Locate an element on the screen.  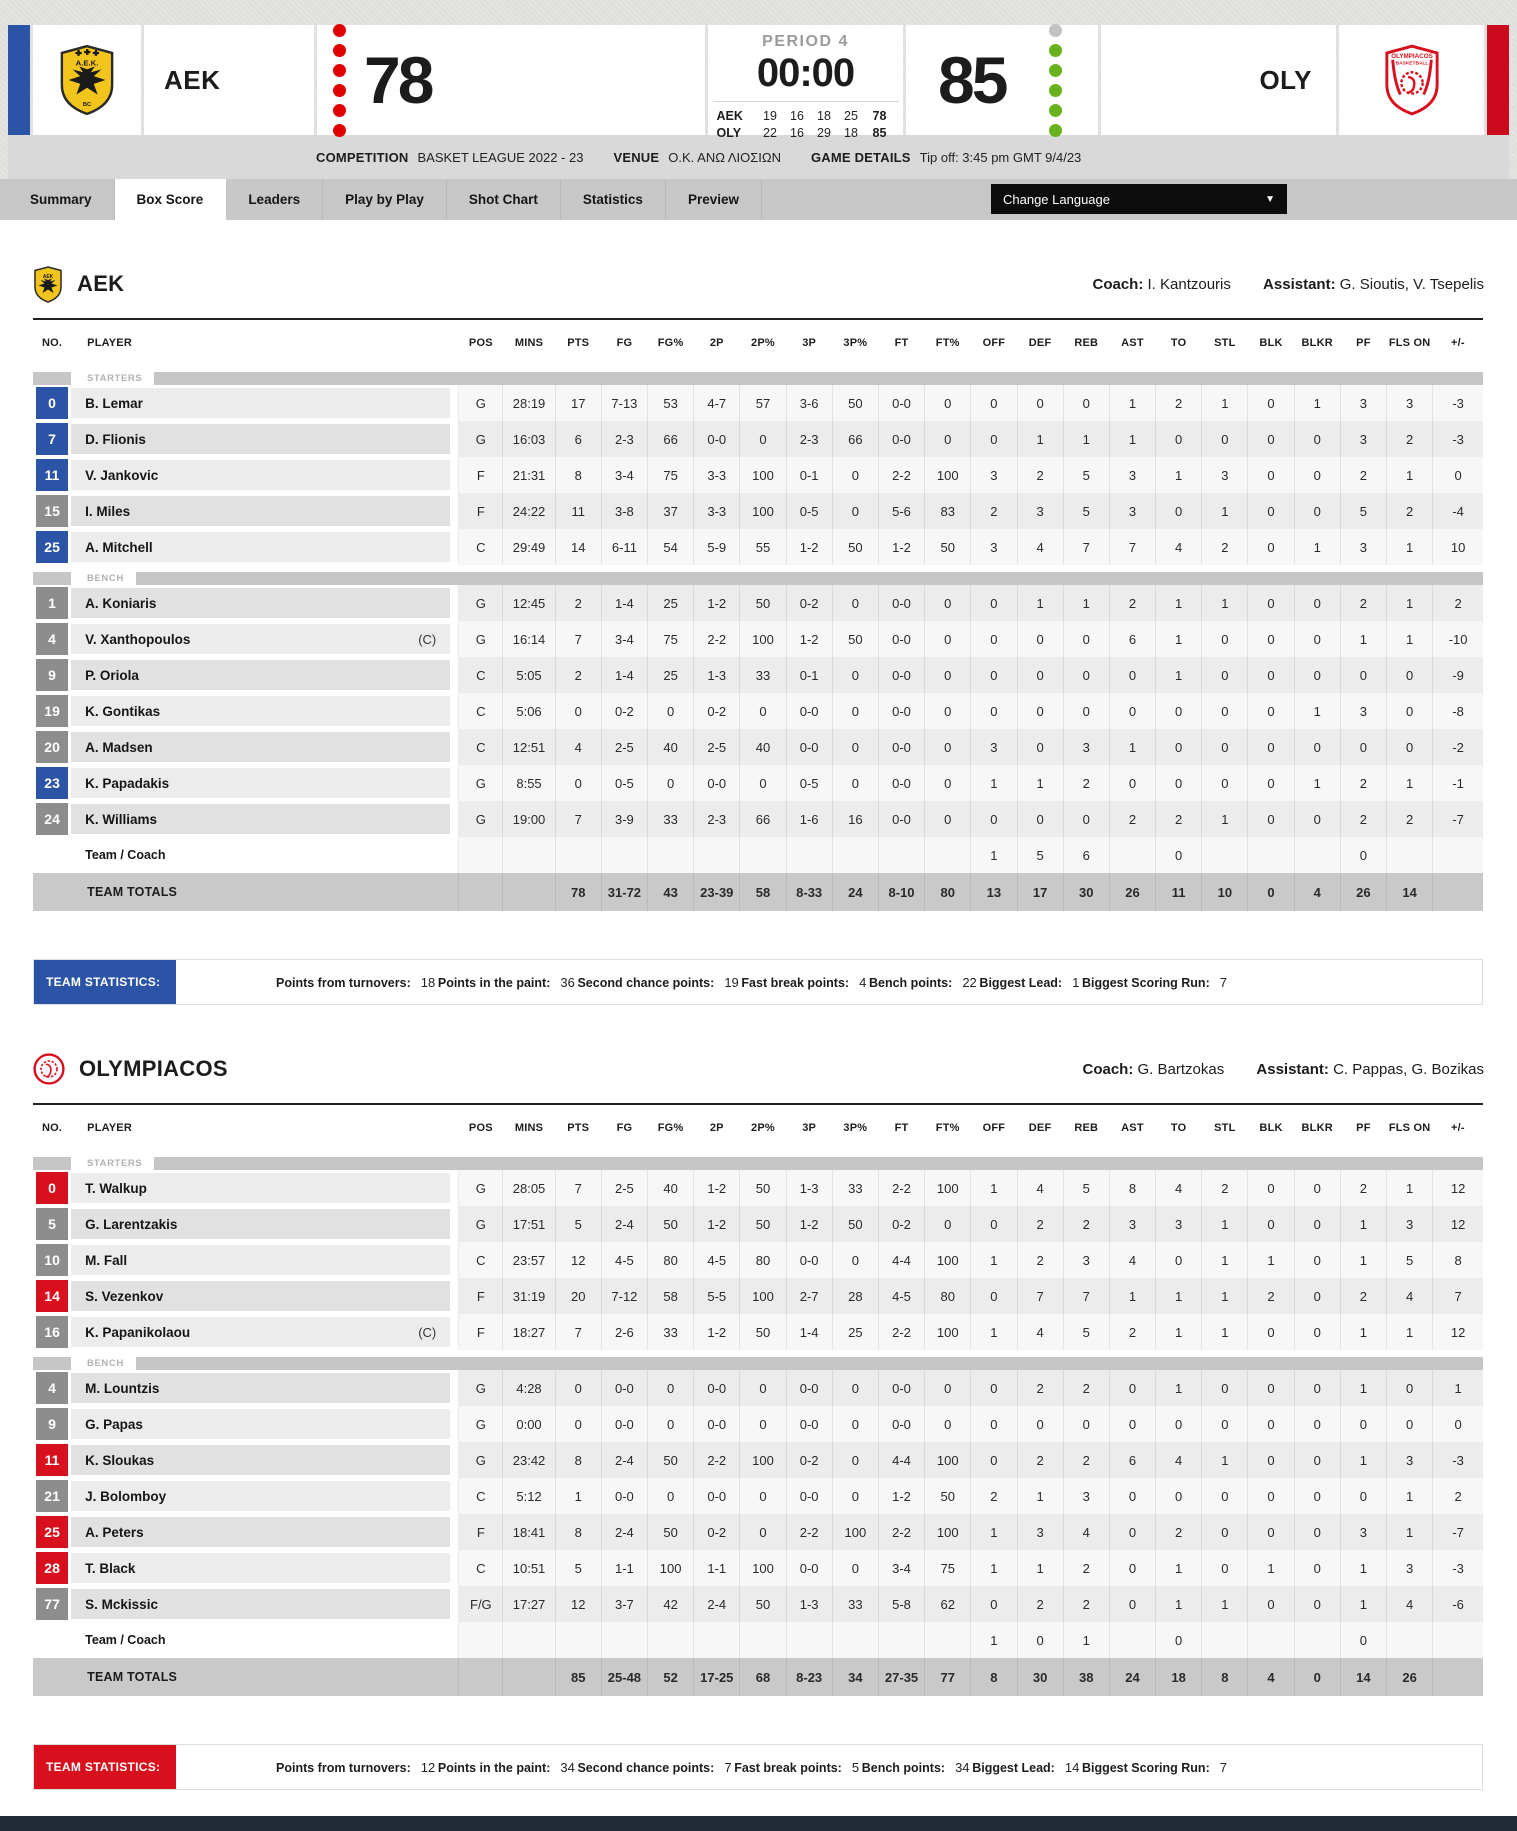
tab-summary: Summary is located at coordinates (61, 199).